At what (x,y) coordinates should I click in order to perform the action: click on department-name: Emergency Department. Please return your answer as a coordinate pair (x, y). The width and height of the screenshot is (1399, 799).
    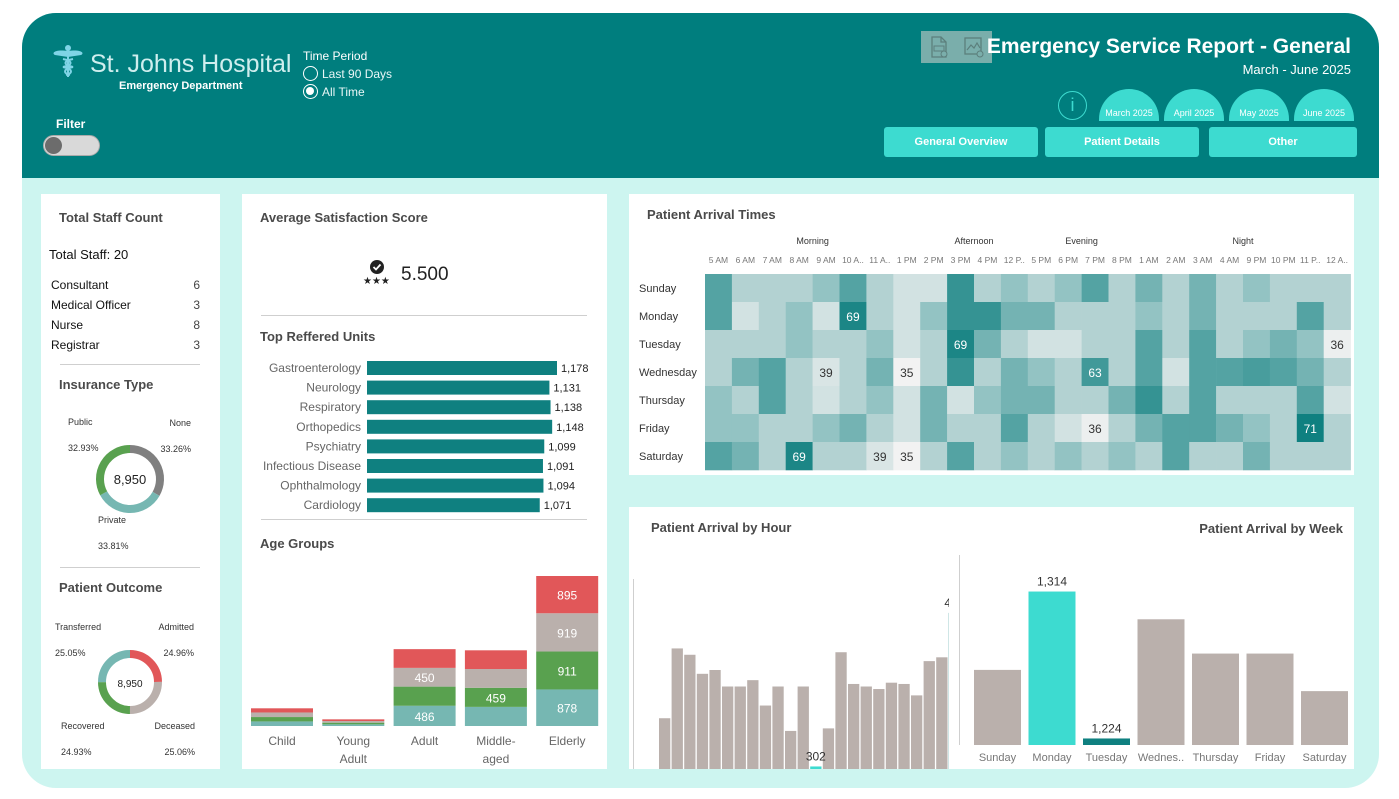
    Looking at the image, I should click on (181, 86).